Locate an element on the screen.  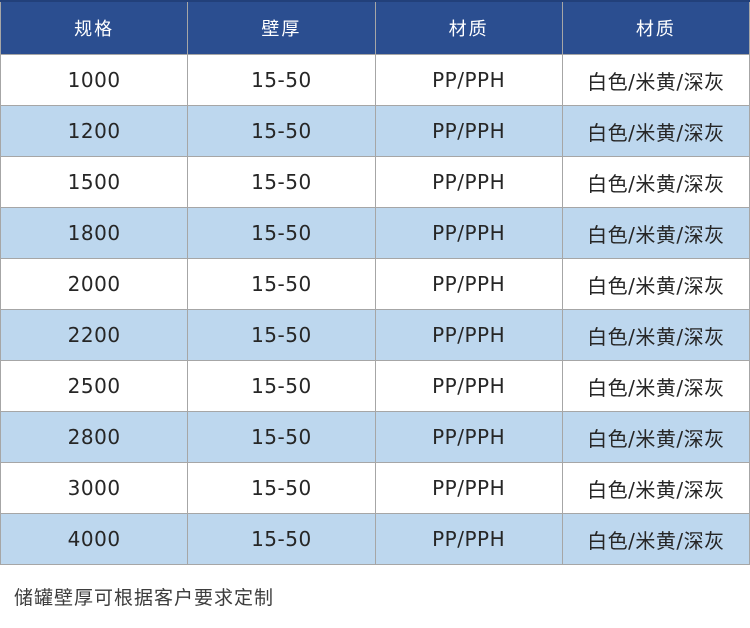
table-row: 2200 15-50 PP/PPH 白色/米黄/深灰 is located at coordinates (375, 335).